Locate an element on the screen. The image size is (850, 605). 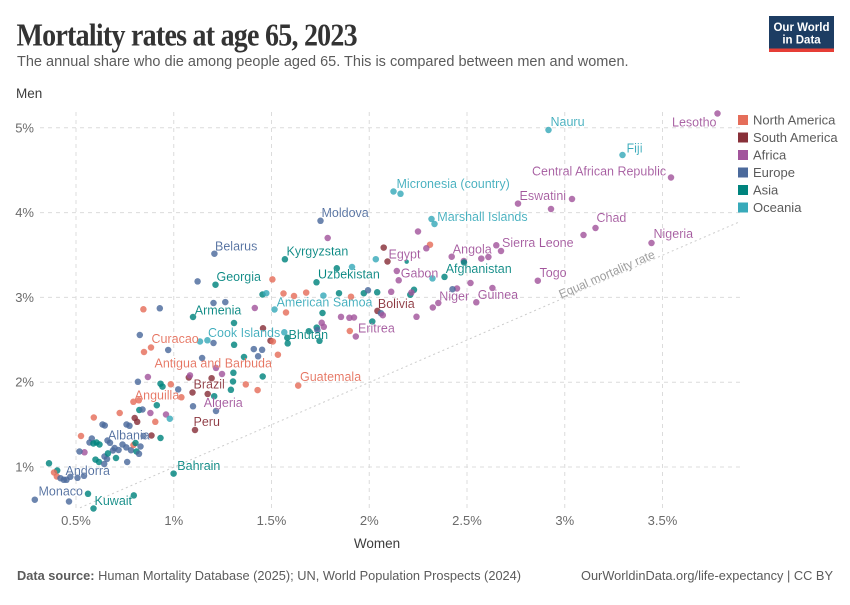
svg-text: Oceania is located at coordinates (777, 207).